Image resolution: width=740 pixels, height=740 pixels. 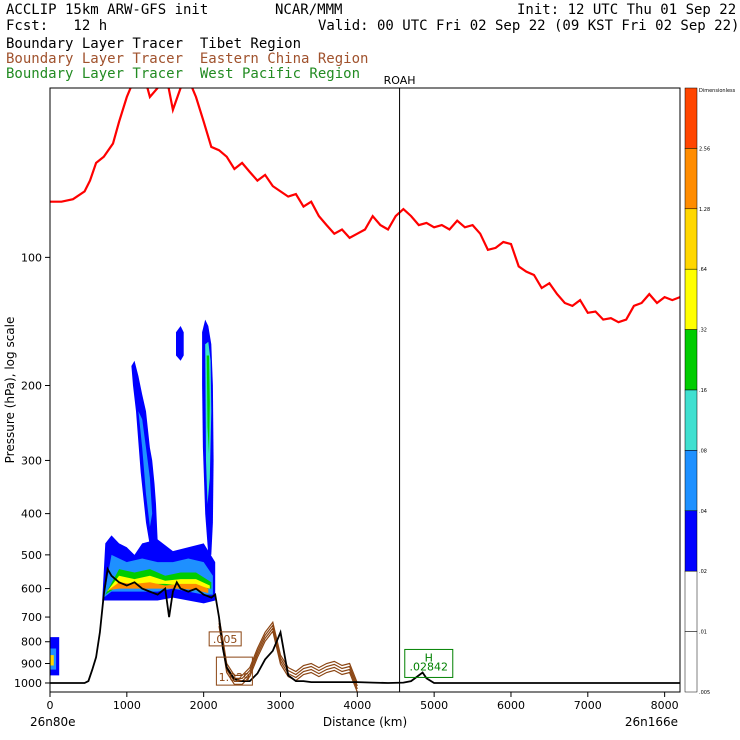 What do you see at coordinates (665, 705) in the screenshot?
I see `x-tick-label: 8000` at bounding box center [665, 705].